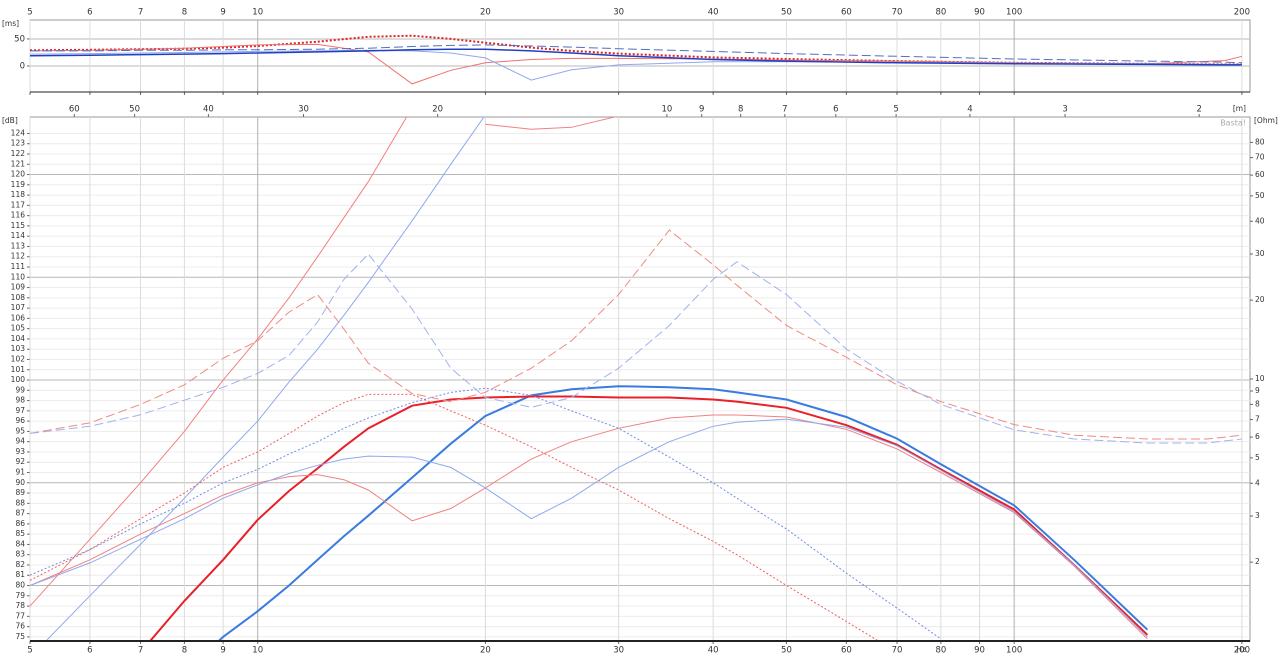 The height and width of the screenshot is (667, 1280). I want to click on y2-tick-label: 20, so click(1260, 299).